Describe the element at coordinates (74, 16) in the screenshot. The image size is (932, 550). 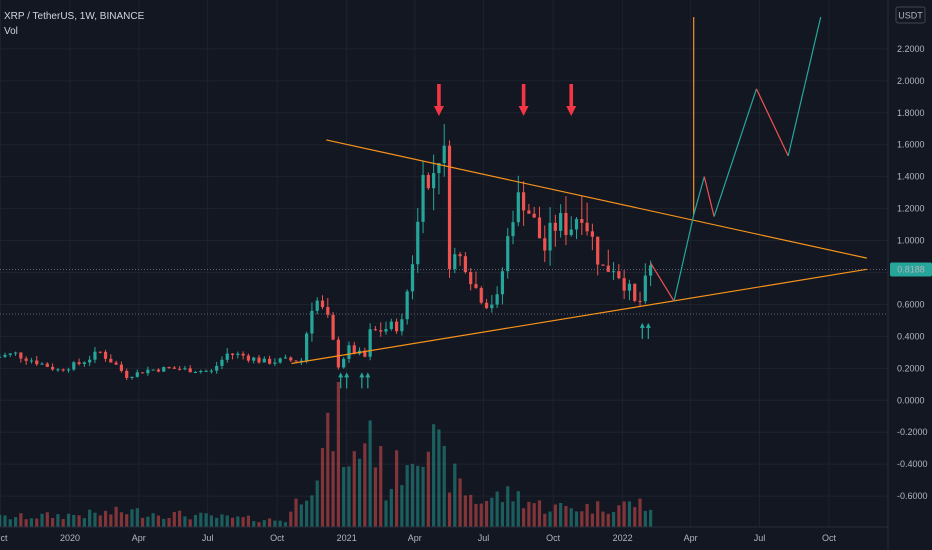
I see `symbol-line: XRP / TetherUS, 1W, BINANCE` at that location.